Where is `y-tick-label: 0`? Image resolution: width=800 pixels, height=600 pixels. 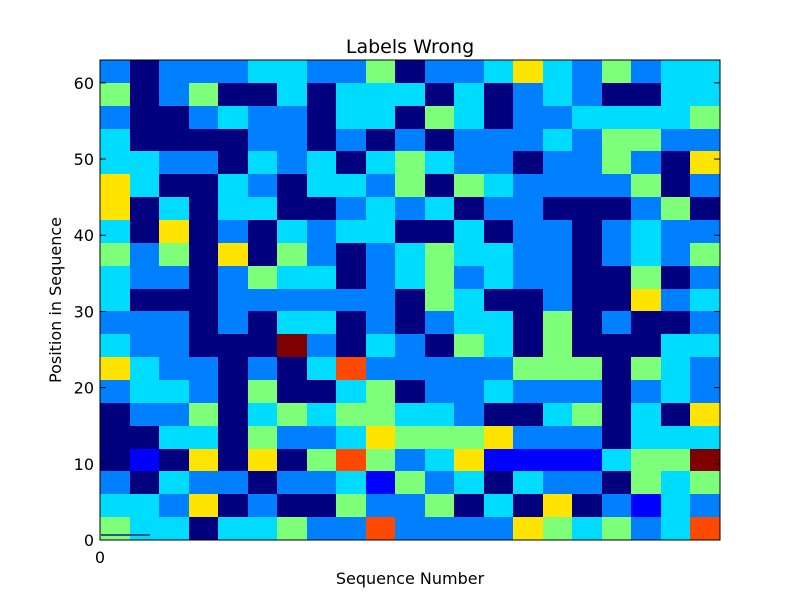 y-tick-label: 0 is located at coordinates (89, 540).